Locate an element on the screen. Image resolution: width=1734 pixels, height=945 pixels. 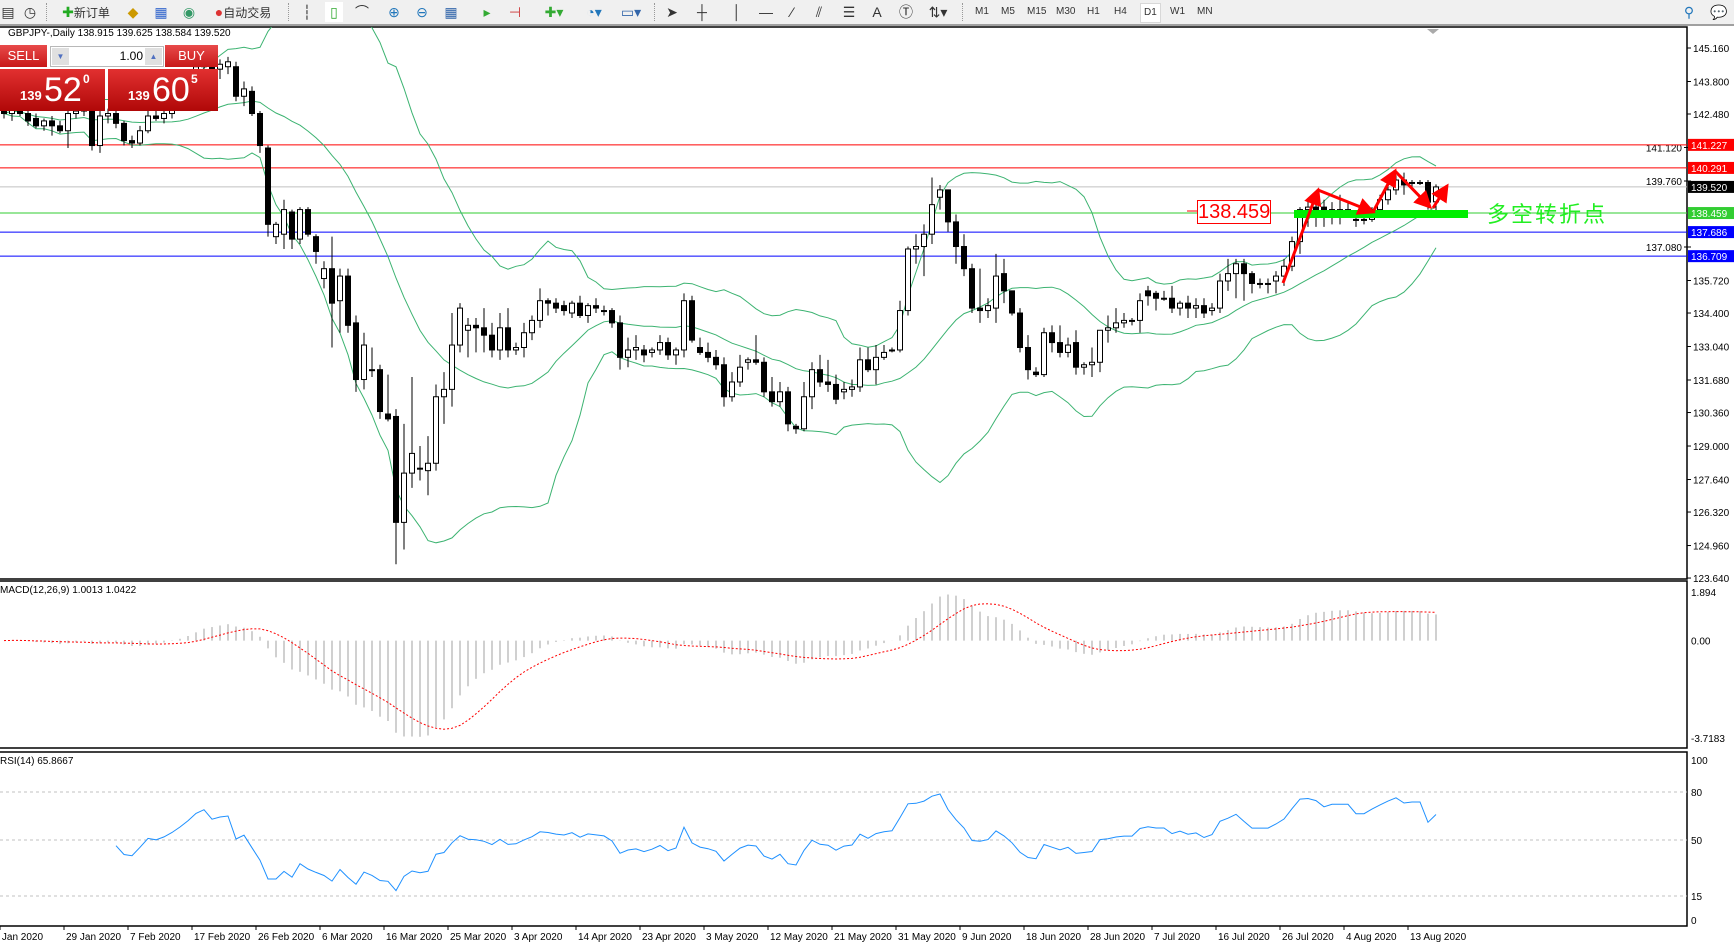
timeframe-m1: M1 is located at coordinates (982, 11).